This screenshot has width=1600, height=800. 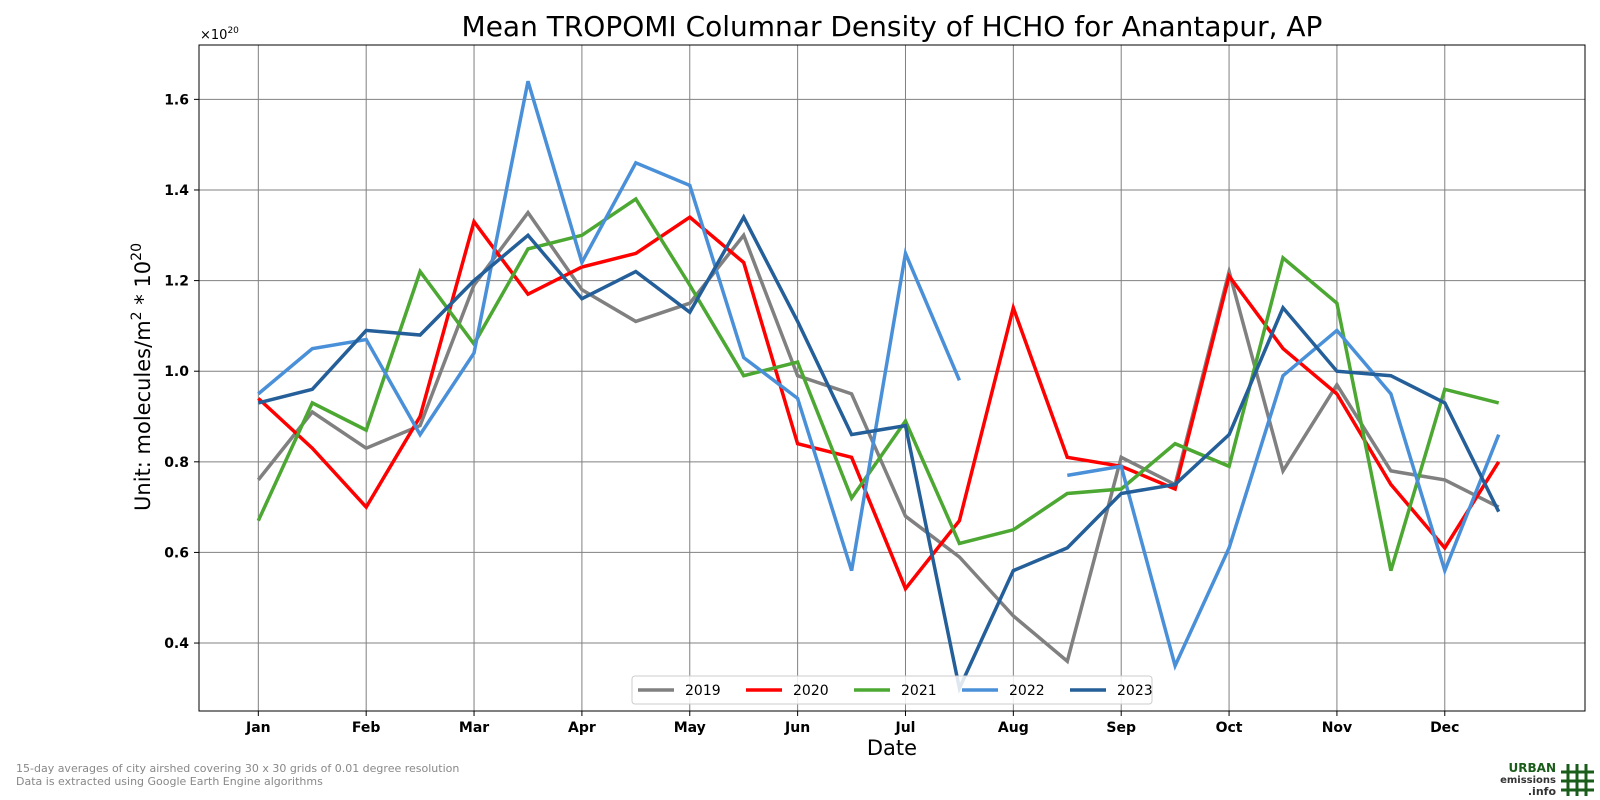 I want to click on x-tick-label: Jul, so click(x=904, y=728).